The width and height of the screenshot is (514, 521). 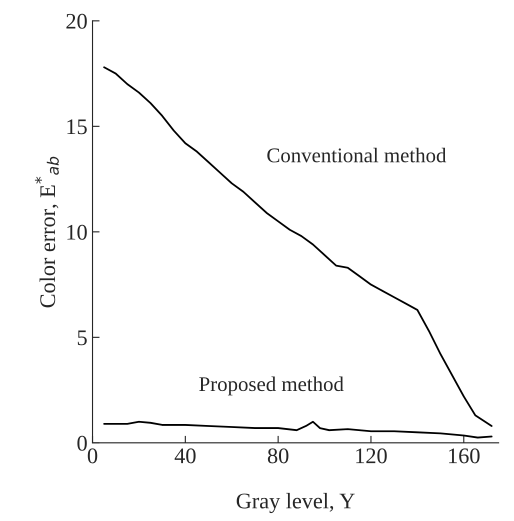 I want to click on y-tick-label: 10, so click(x=77, y=232).